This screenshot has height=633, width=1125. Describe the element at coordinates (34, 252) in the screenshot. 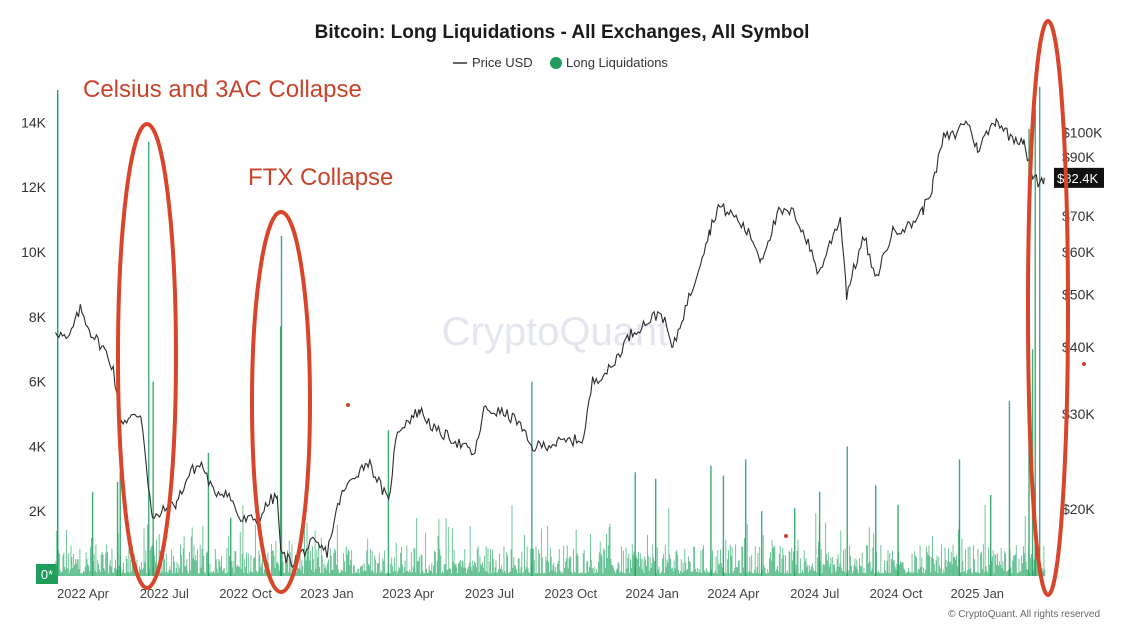

I see `left-y-tick-label: 10K` at that location.